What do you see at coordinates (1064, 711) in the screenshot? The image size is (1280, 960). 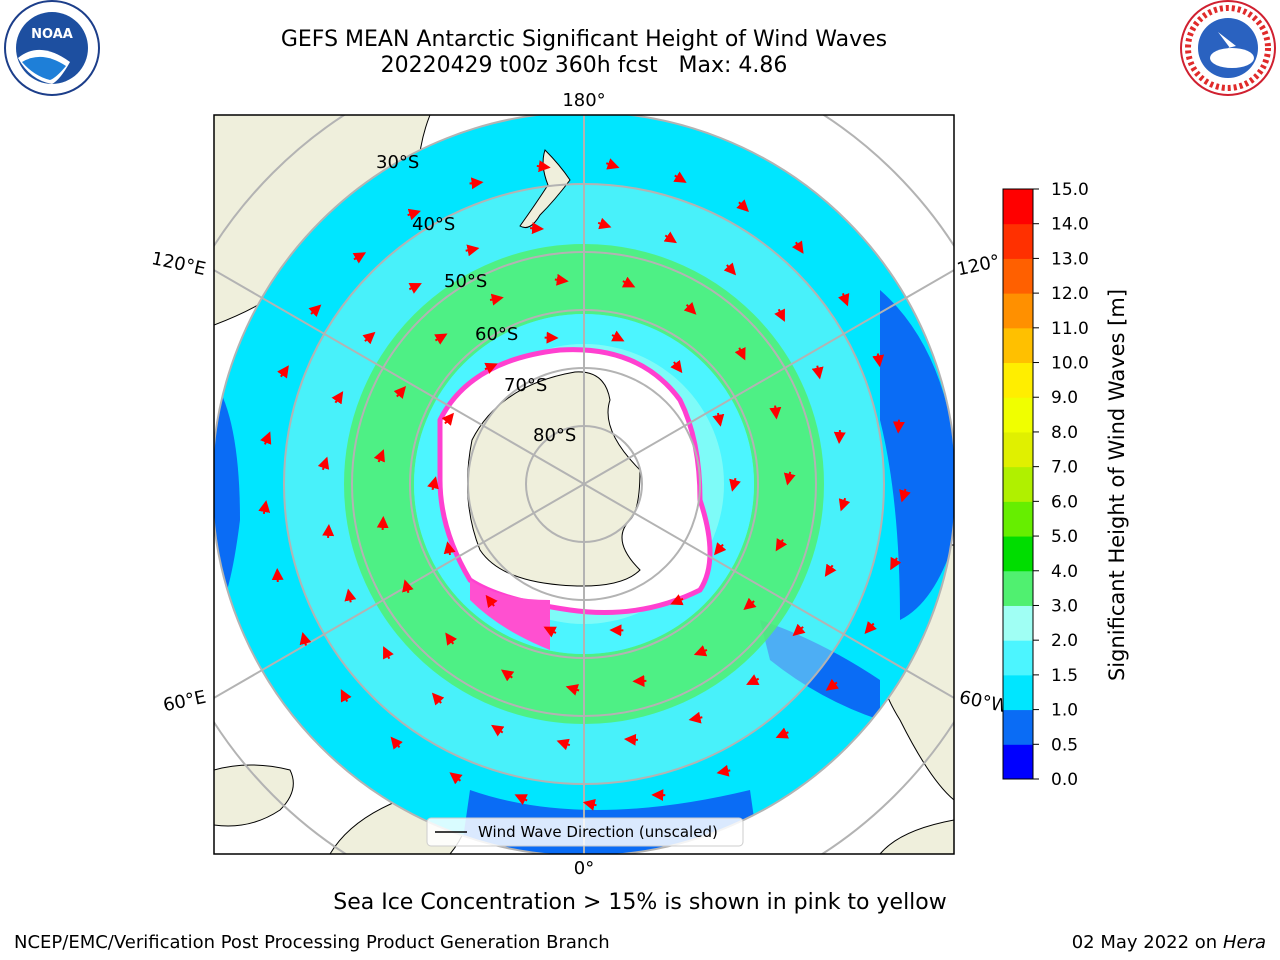 I see `colorbar-tick-label: 1.0` at bounding box center [1064, 711].